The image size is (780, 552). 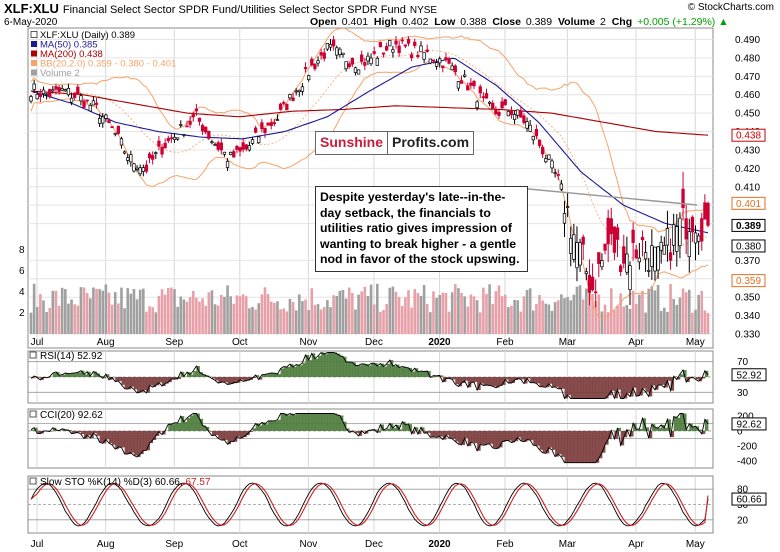 I want to click on copyright-label: © StockCharts.com, so click(x=730, y=7).